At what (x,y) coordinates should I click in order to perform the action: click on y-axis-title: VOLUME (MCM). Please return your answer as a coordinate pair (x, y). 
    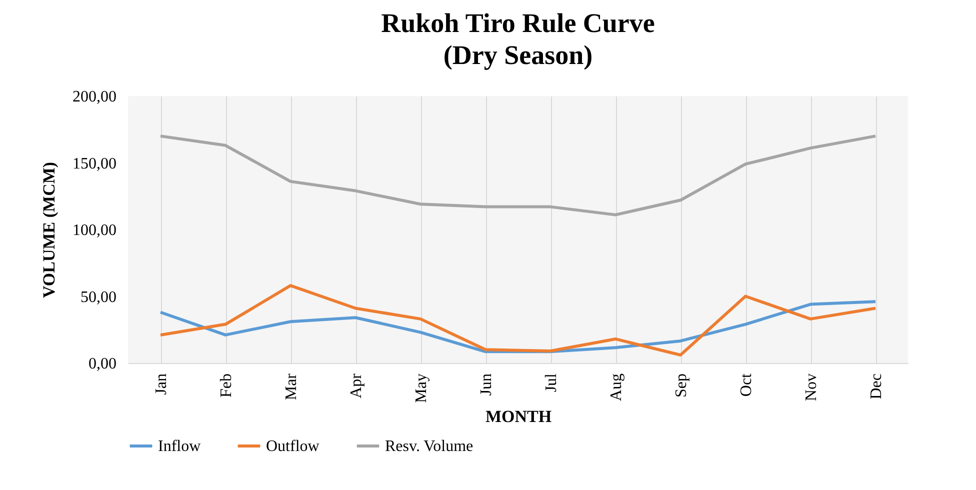
    Looking at the image, I should click on (49, 230).